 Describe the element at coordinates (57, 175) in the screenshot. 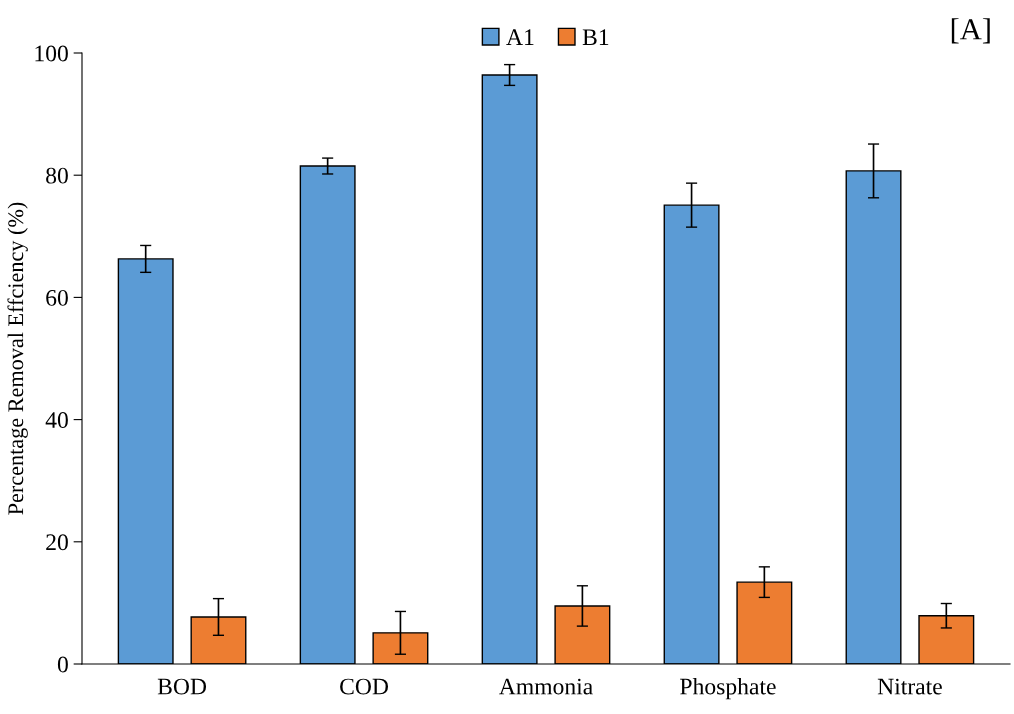

I see `y-tick-label: 80` at that location.